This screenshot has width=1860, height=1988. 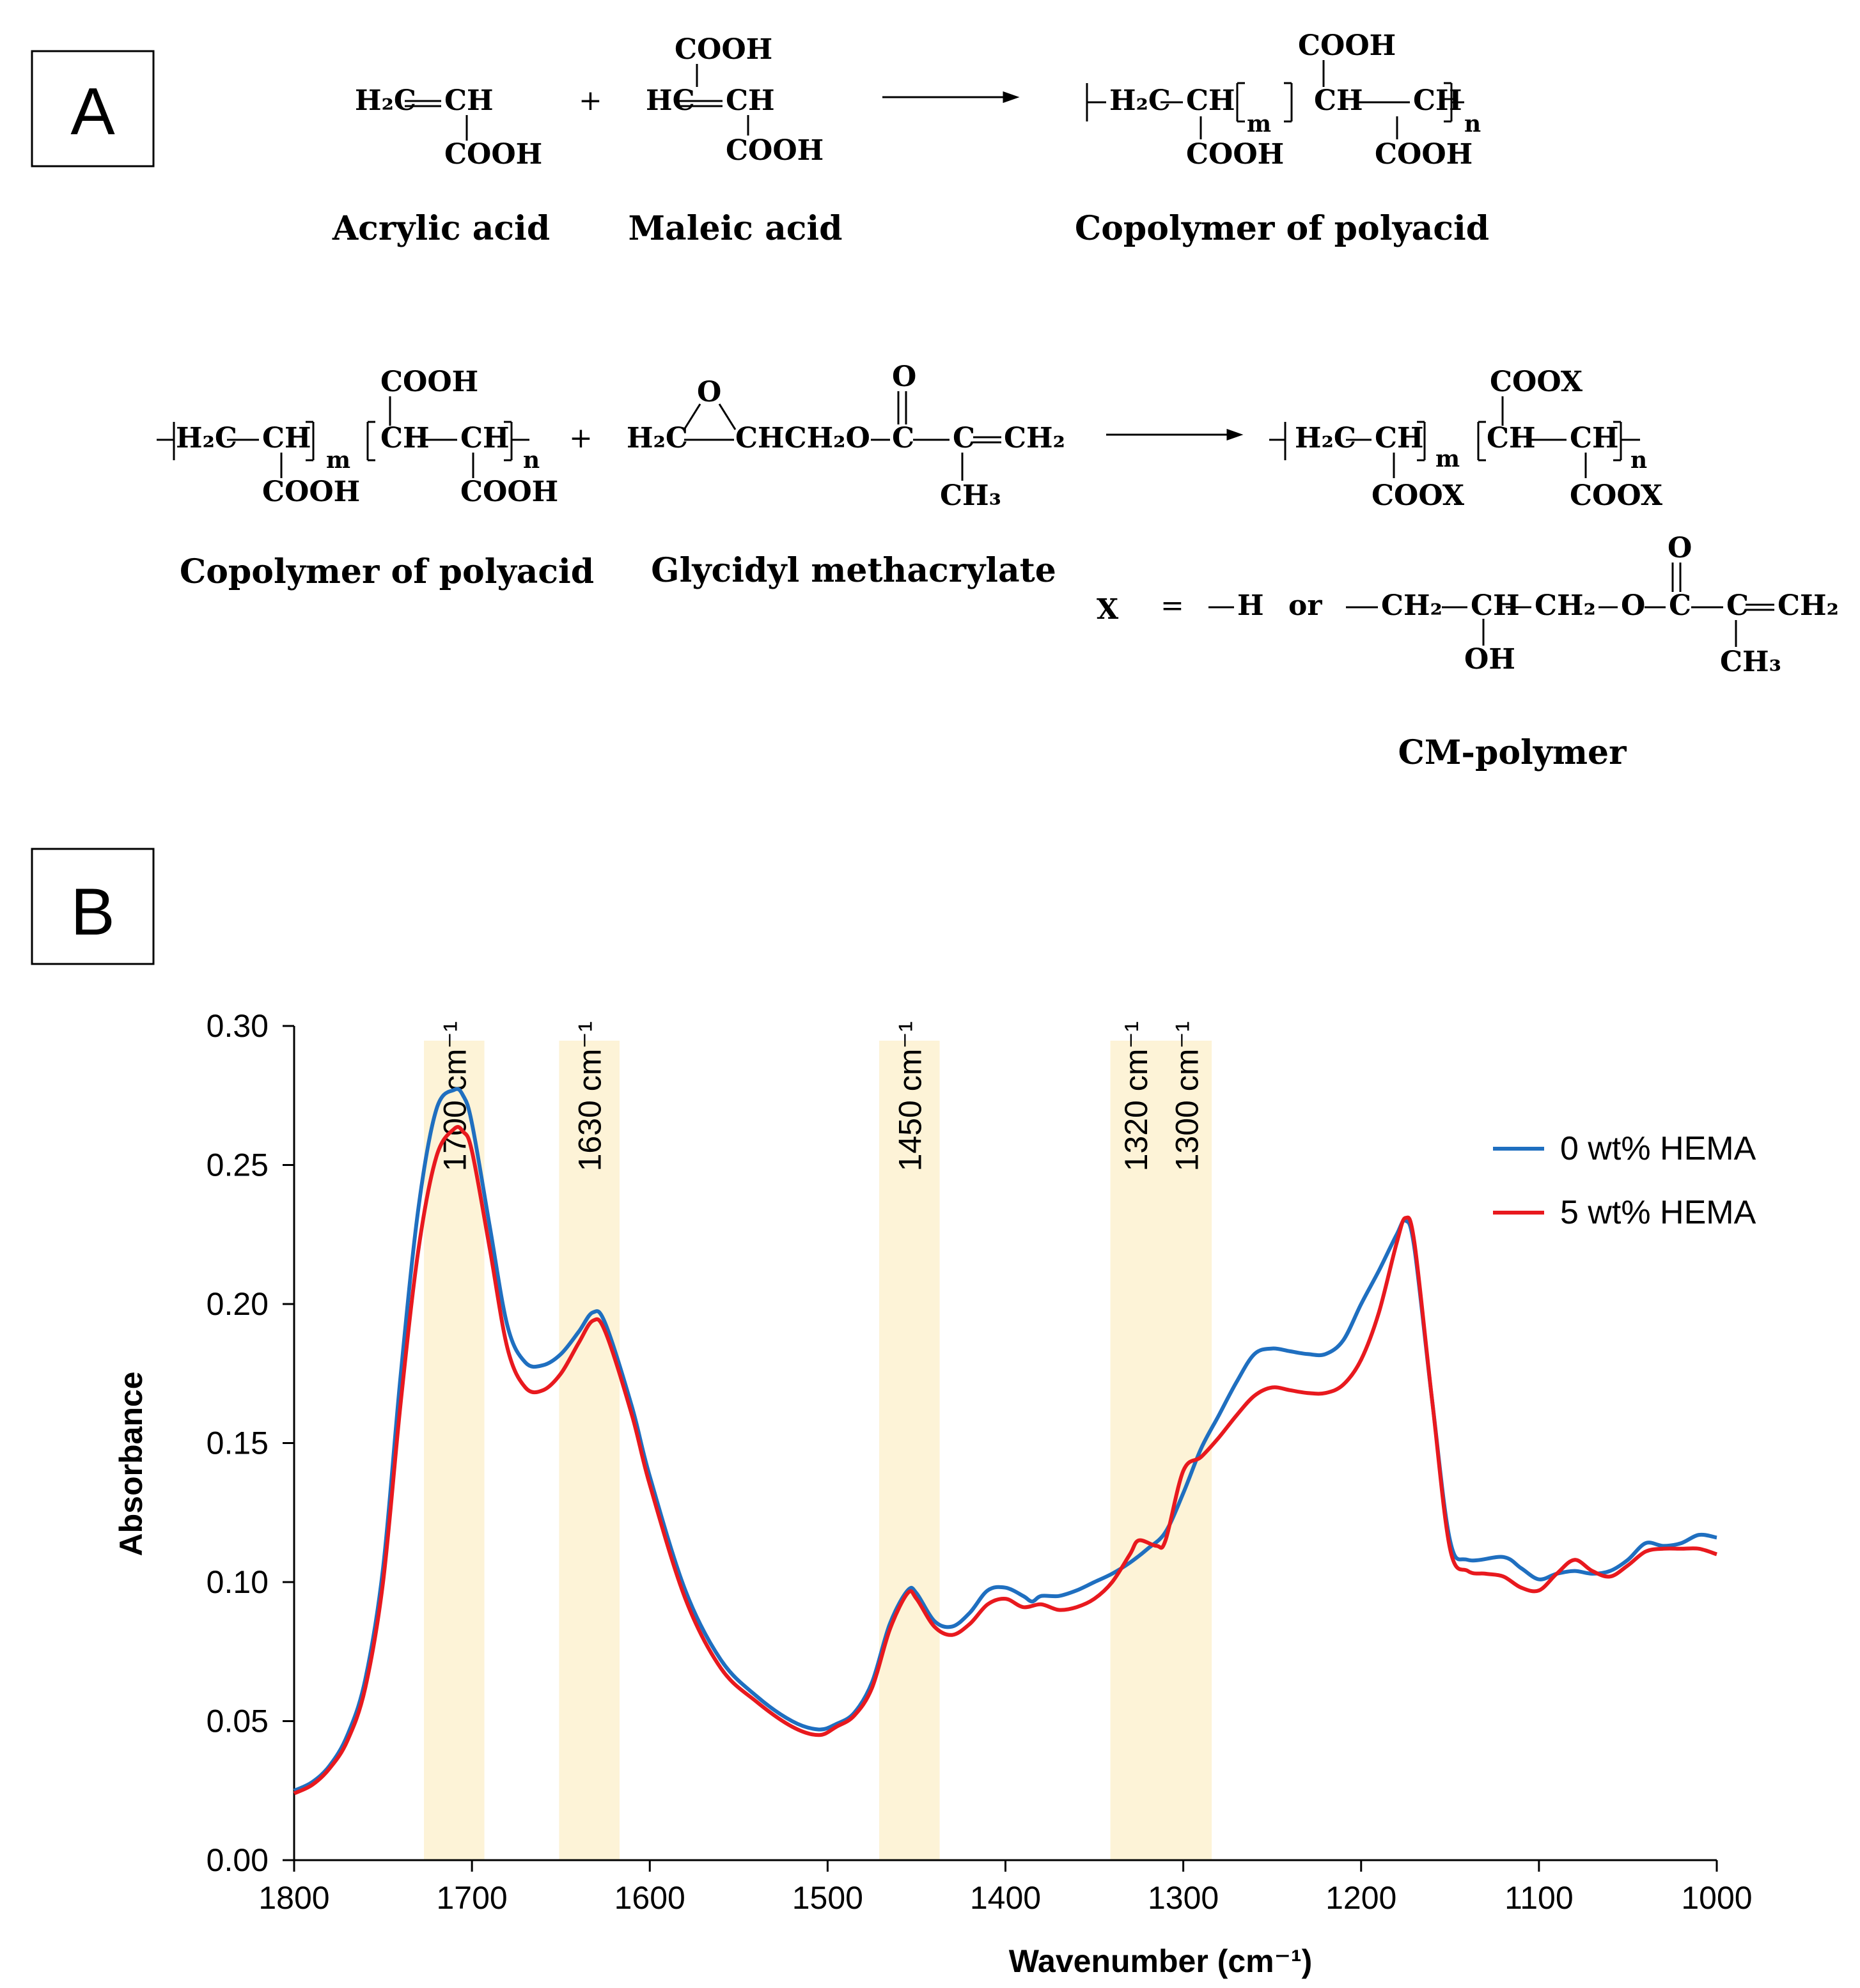 What do you see at coordinates (1161, 1961) in the screenshot?
I see `x-axis-label: Wavenumber (cm⁻¹)` at bounding box center [1161, 1961].